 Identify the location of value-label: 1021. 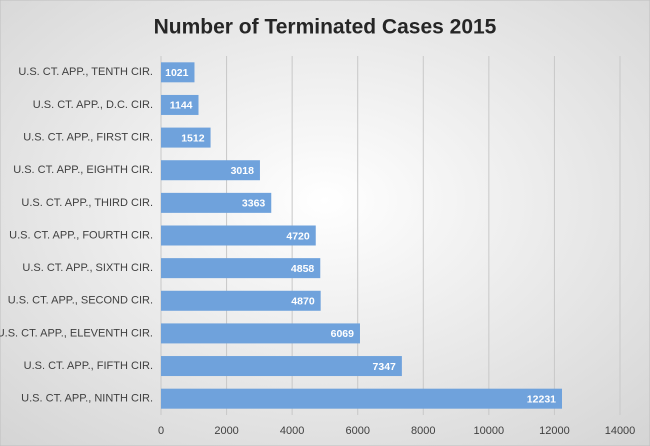
(177, 73).